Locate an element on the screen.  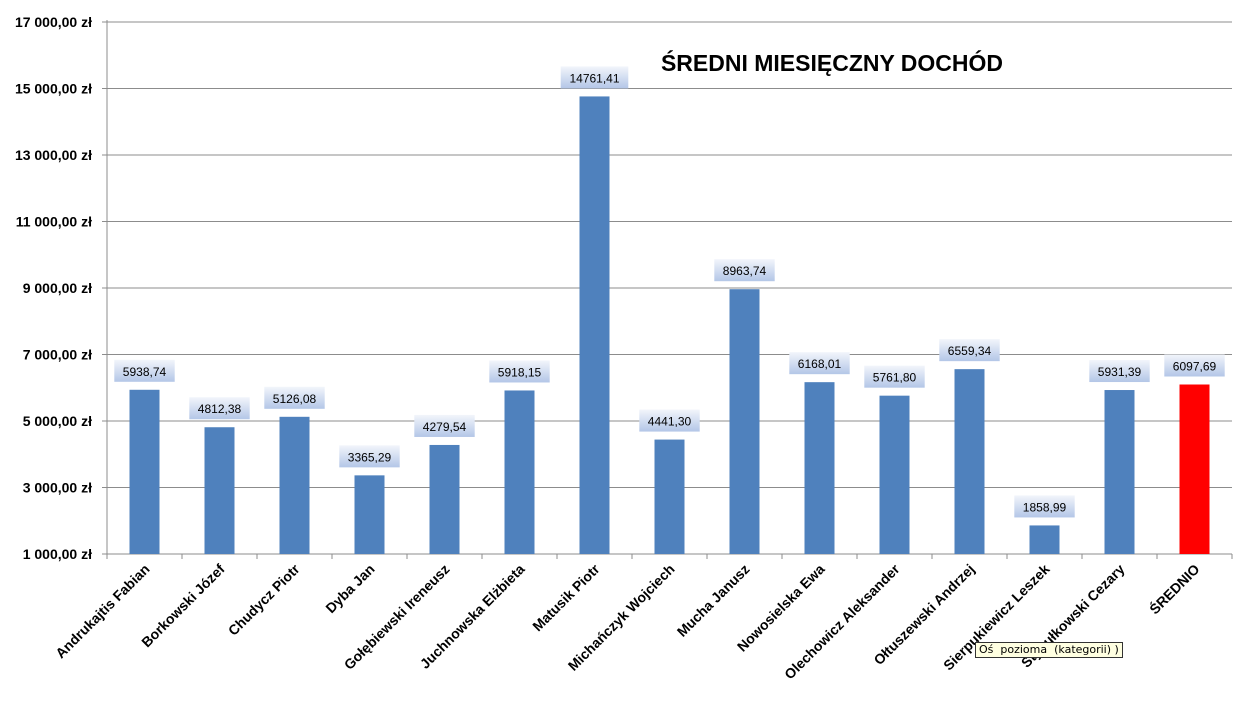
data-label: 4812,38 is located at coordinates (220, 409).